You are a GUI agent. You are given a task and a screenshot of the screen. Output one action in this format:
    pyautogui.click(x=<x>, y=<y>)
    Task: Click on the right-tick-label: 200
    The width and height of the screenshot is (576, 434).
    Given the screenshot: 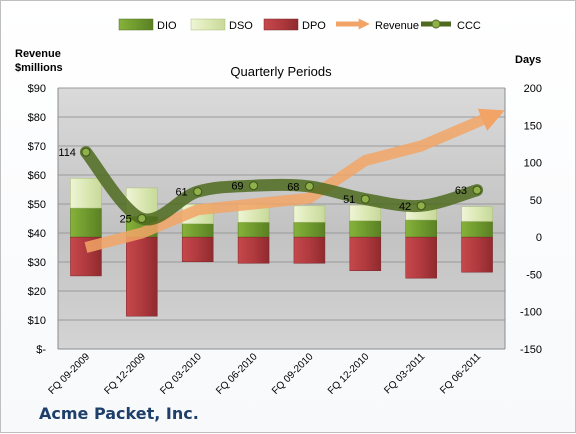 What is the action you would take?
    pyautogui.click(x=533, y=89)
    